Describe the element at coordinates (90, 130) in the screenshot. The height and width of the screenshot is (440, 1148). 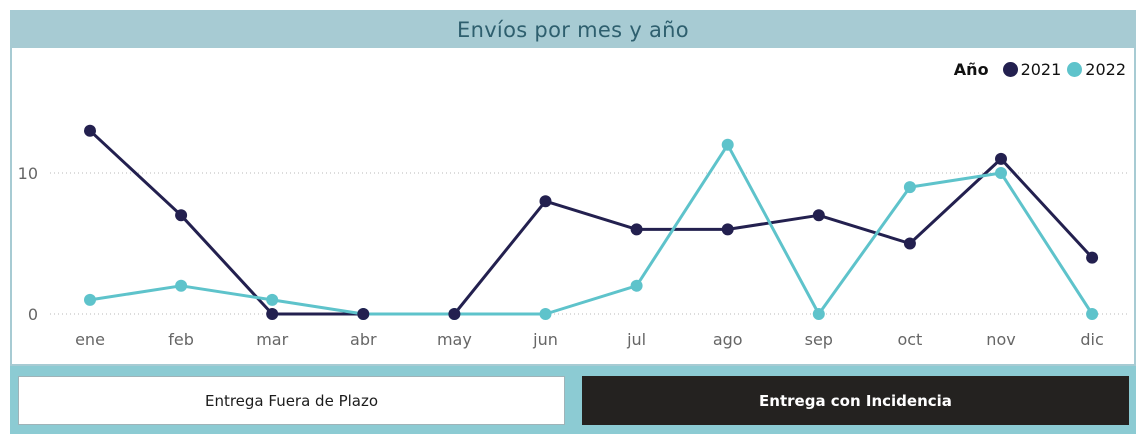
I see `point-2021-ene` at that location.